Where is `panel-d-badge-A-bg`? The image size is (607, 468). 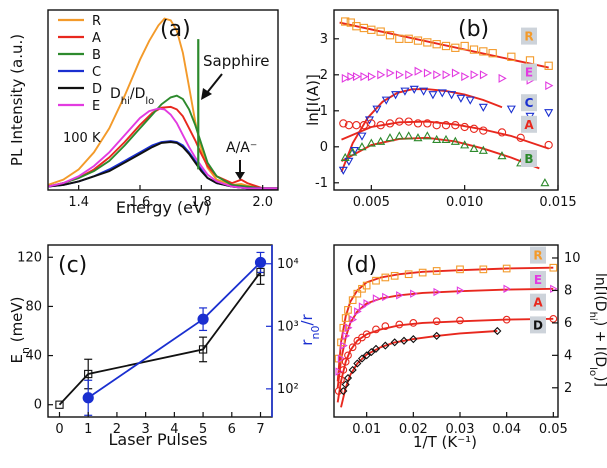 panel-d-badge-A-bg is located at coordinates (538, 302).